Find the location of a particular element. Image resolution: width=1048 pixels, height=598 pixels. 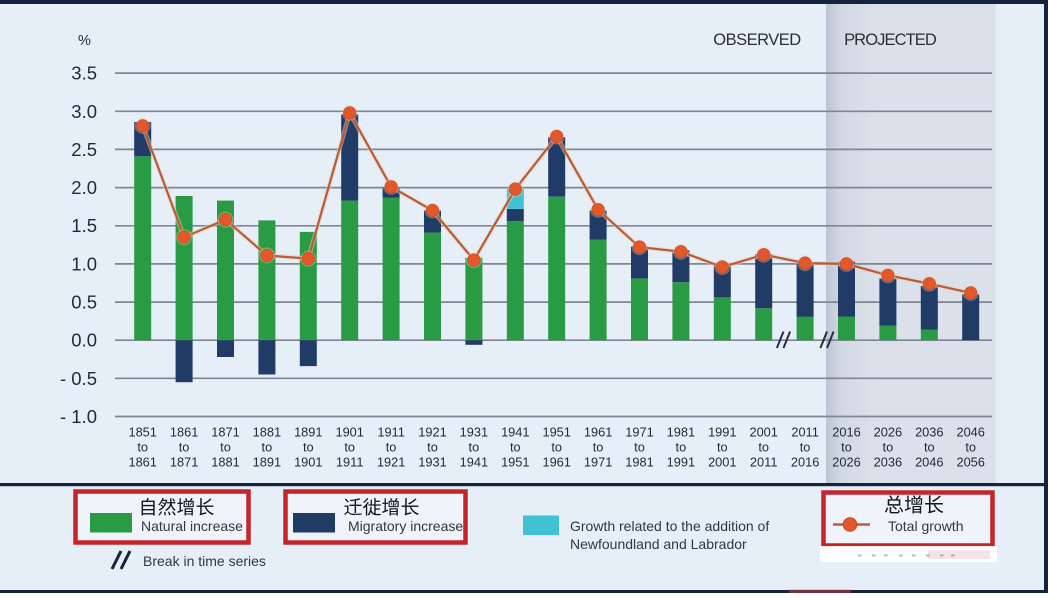

svg-text: 3.0 is located at coordinates (84, 111).